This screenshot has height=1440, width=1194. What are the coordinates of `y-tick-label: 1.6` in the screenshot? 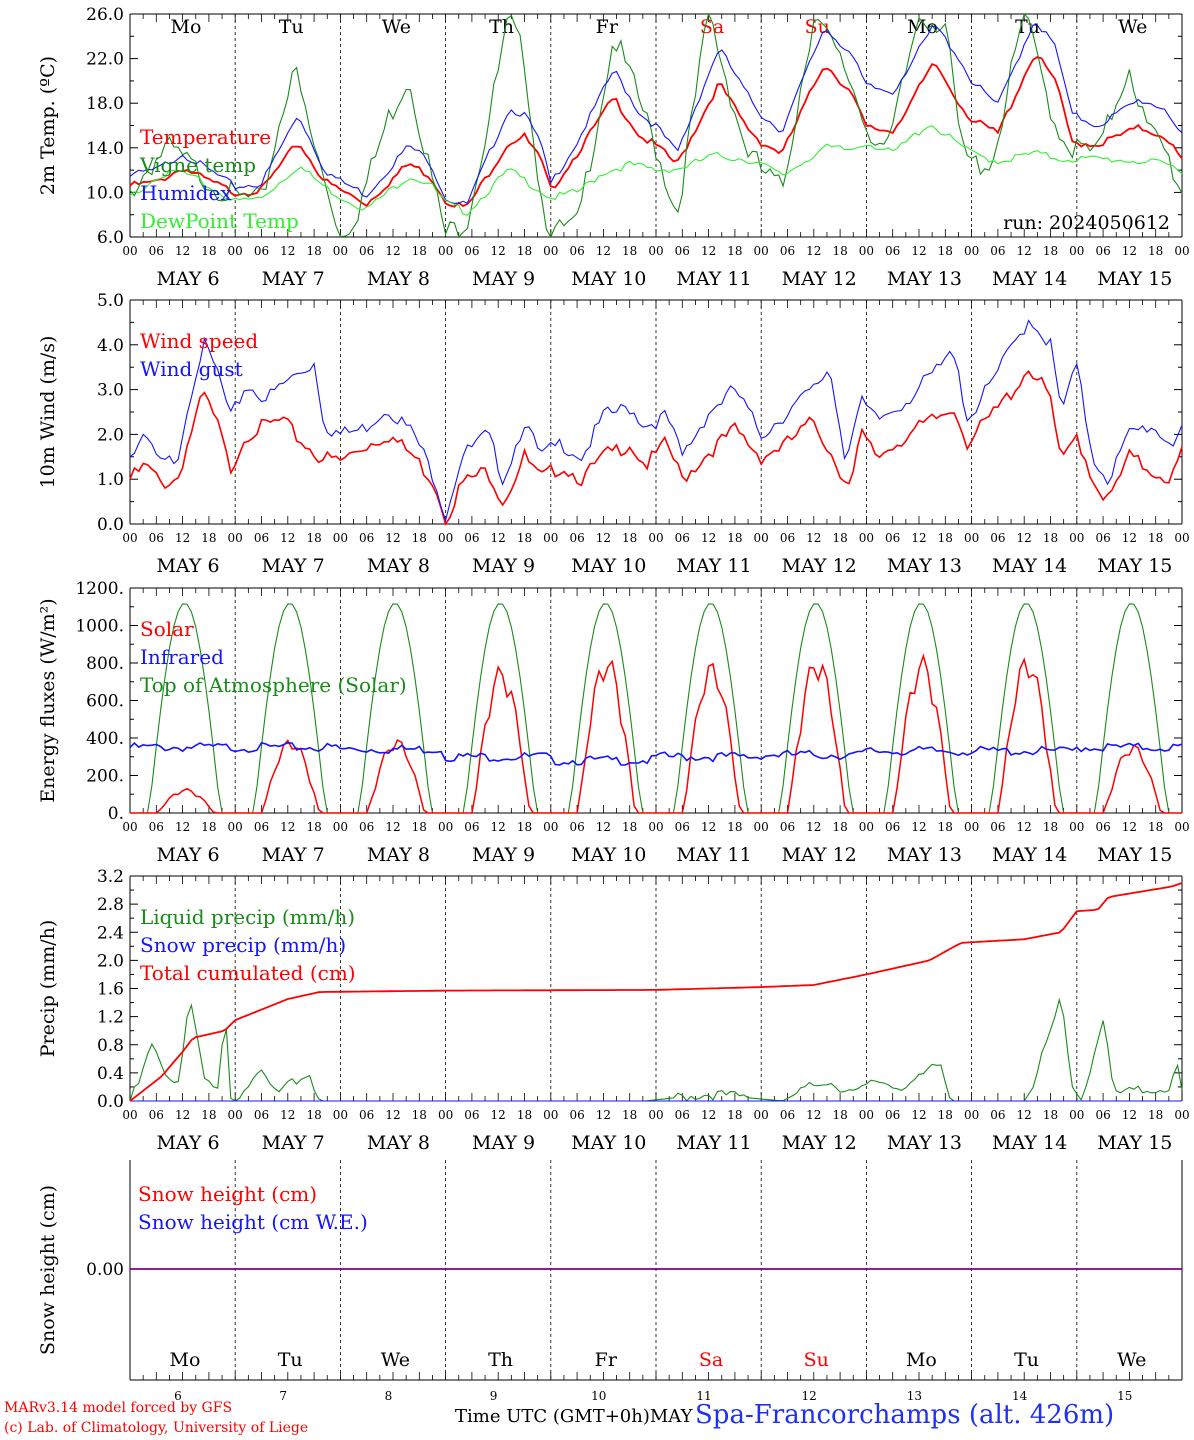 It's located at (110, 990).